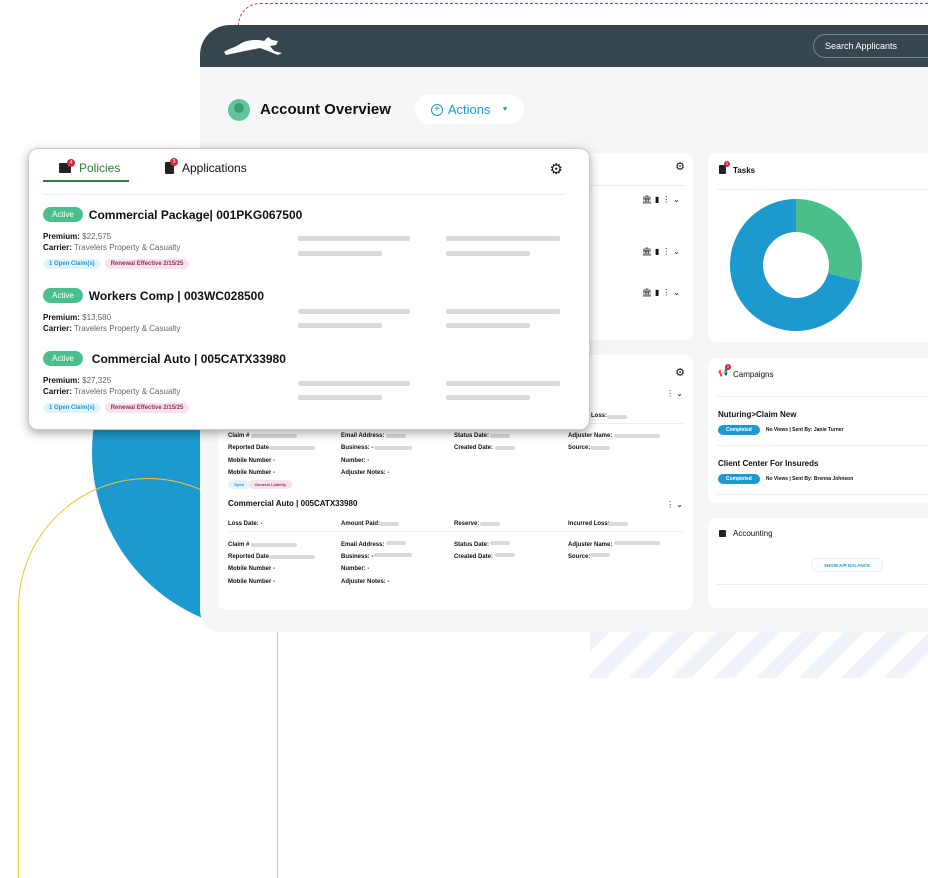 This screenshot has height=878, width=928. I want to click on show-ar-balance-button: SHOW A/R BALANCE, so click(847, 565).